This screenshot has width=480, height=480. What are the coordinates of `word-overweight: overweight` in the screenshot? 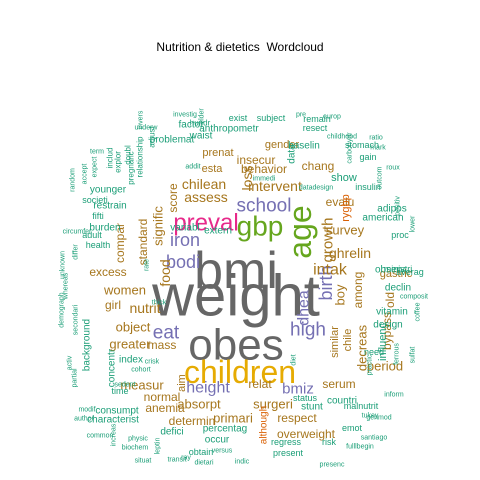 It's located at (306, 434).